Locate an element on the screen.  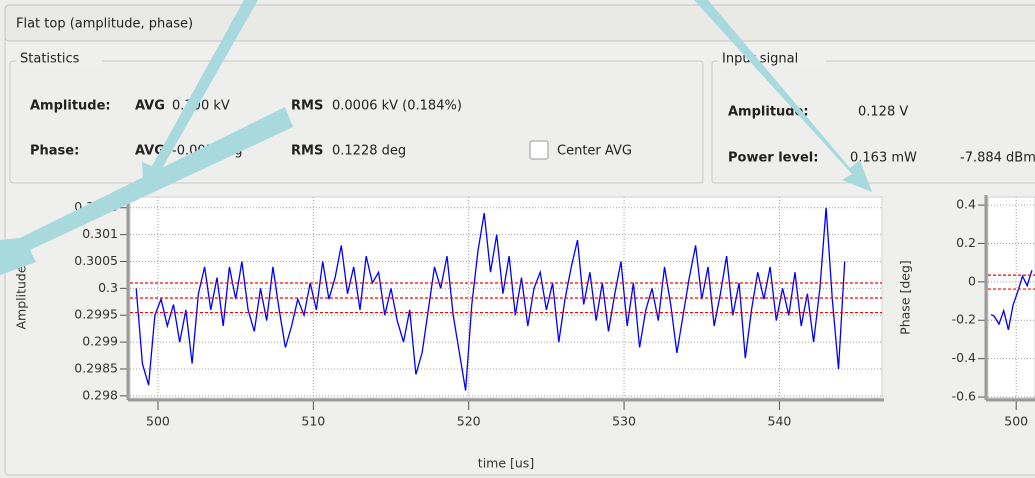
x-tick-label: 510 is located at coordinates (313, 421).